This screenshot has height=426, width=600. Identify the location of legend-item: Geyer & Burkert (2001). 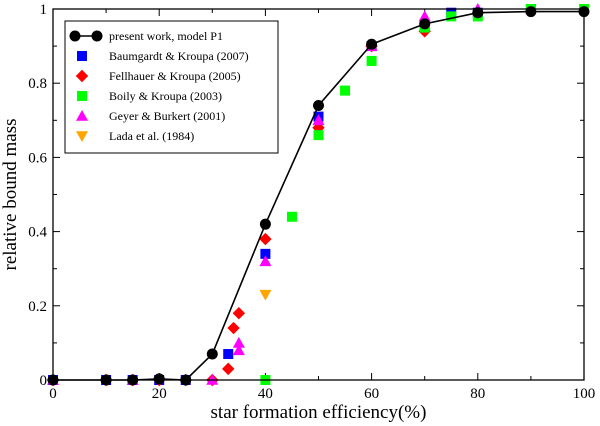
(150, 116).